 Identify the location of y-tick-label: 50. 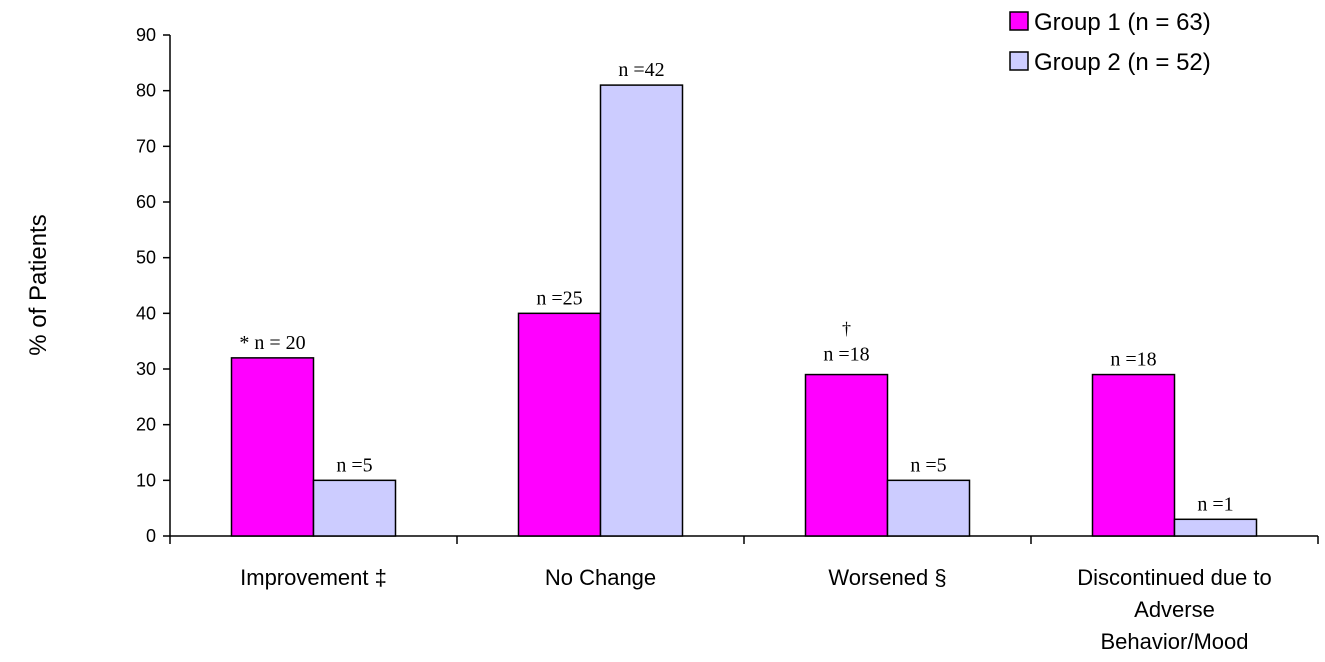
(146, 258).